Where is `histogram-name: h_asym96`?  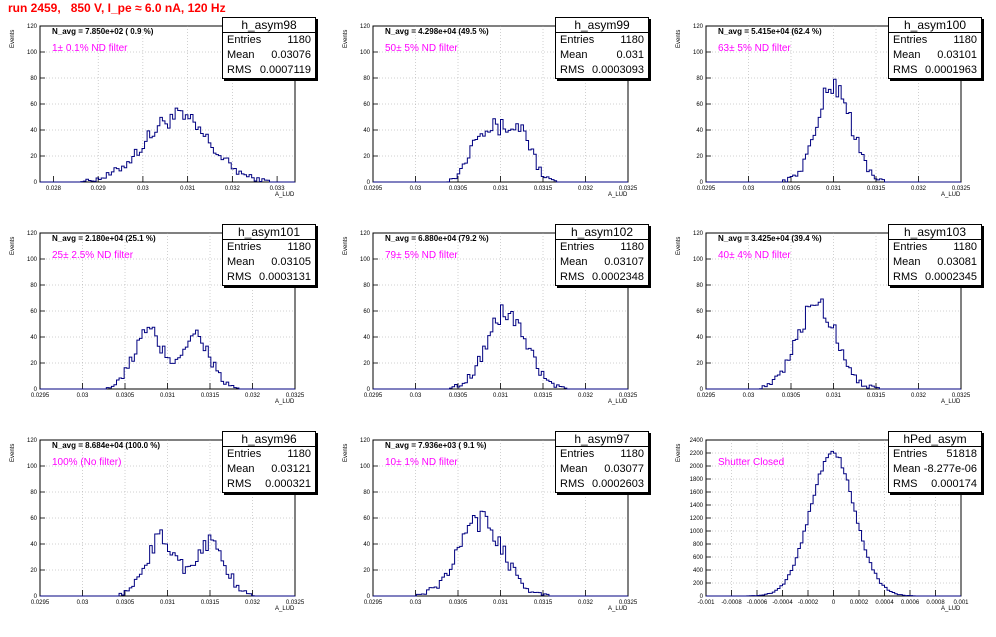 histogram-name: h_asym96 is located at coordinates (269, 439).